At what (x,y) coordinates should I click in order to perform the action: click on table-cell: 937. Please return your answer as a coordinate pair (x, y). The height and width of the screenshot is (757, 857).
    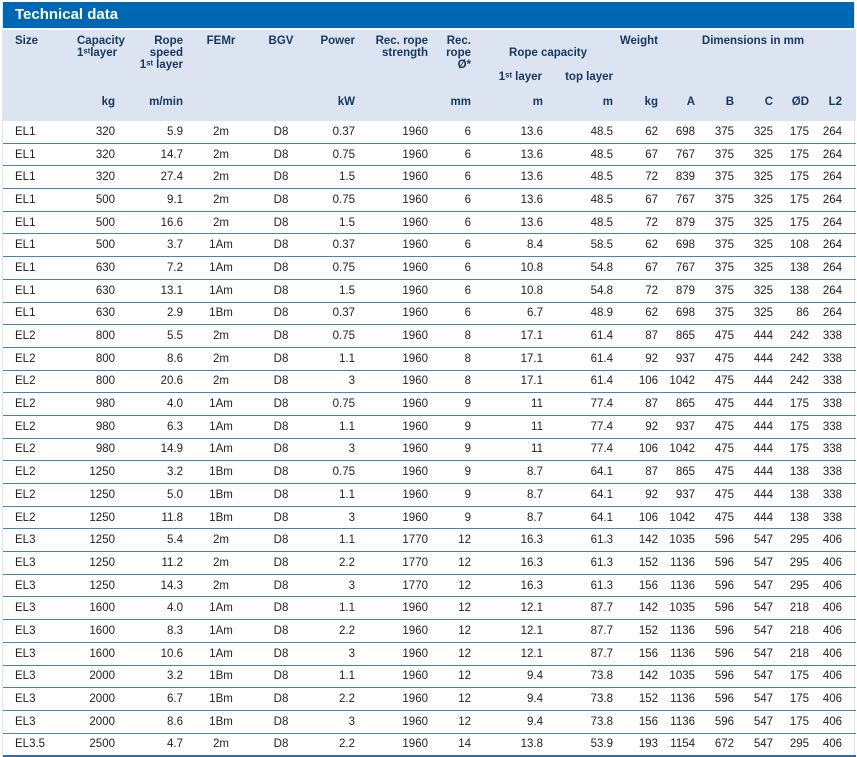
    Looking at the image, I should click on (683, 495).